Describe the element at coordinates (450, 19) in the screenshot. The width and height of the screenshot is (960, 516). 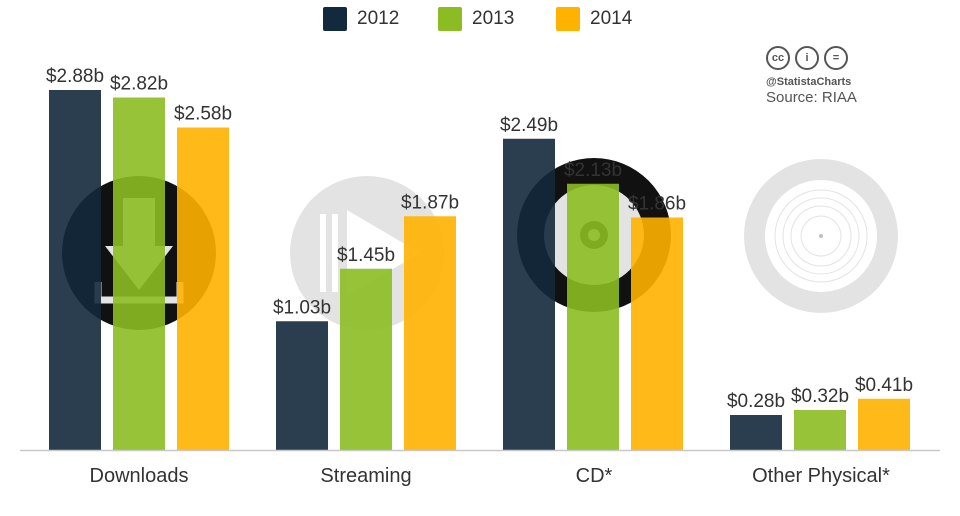
I see `legend-swatch-2013` at that location.